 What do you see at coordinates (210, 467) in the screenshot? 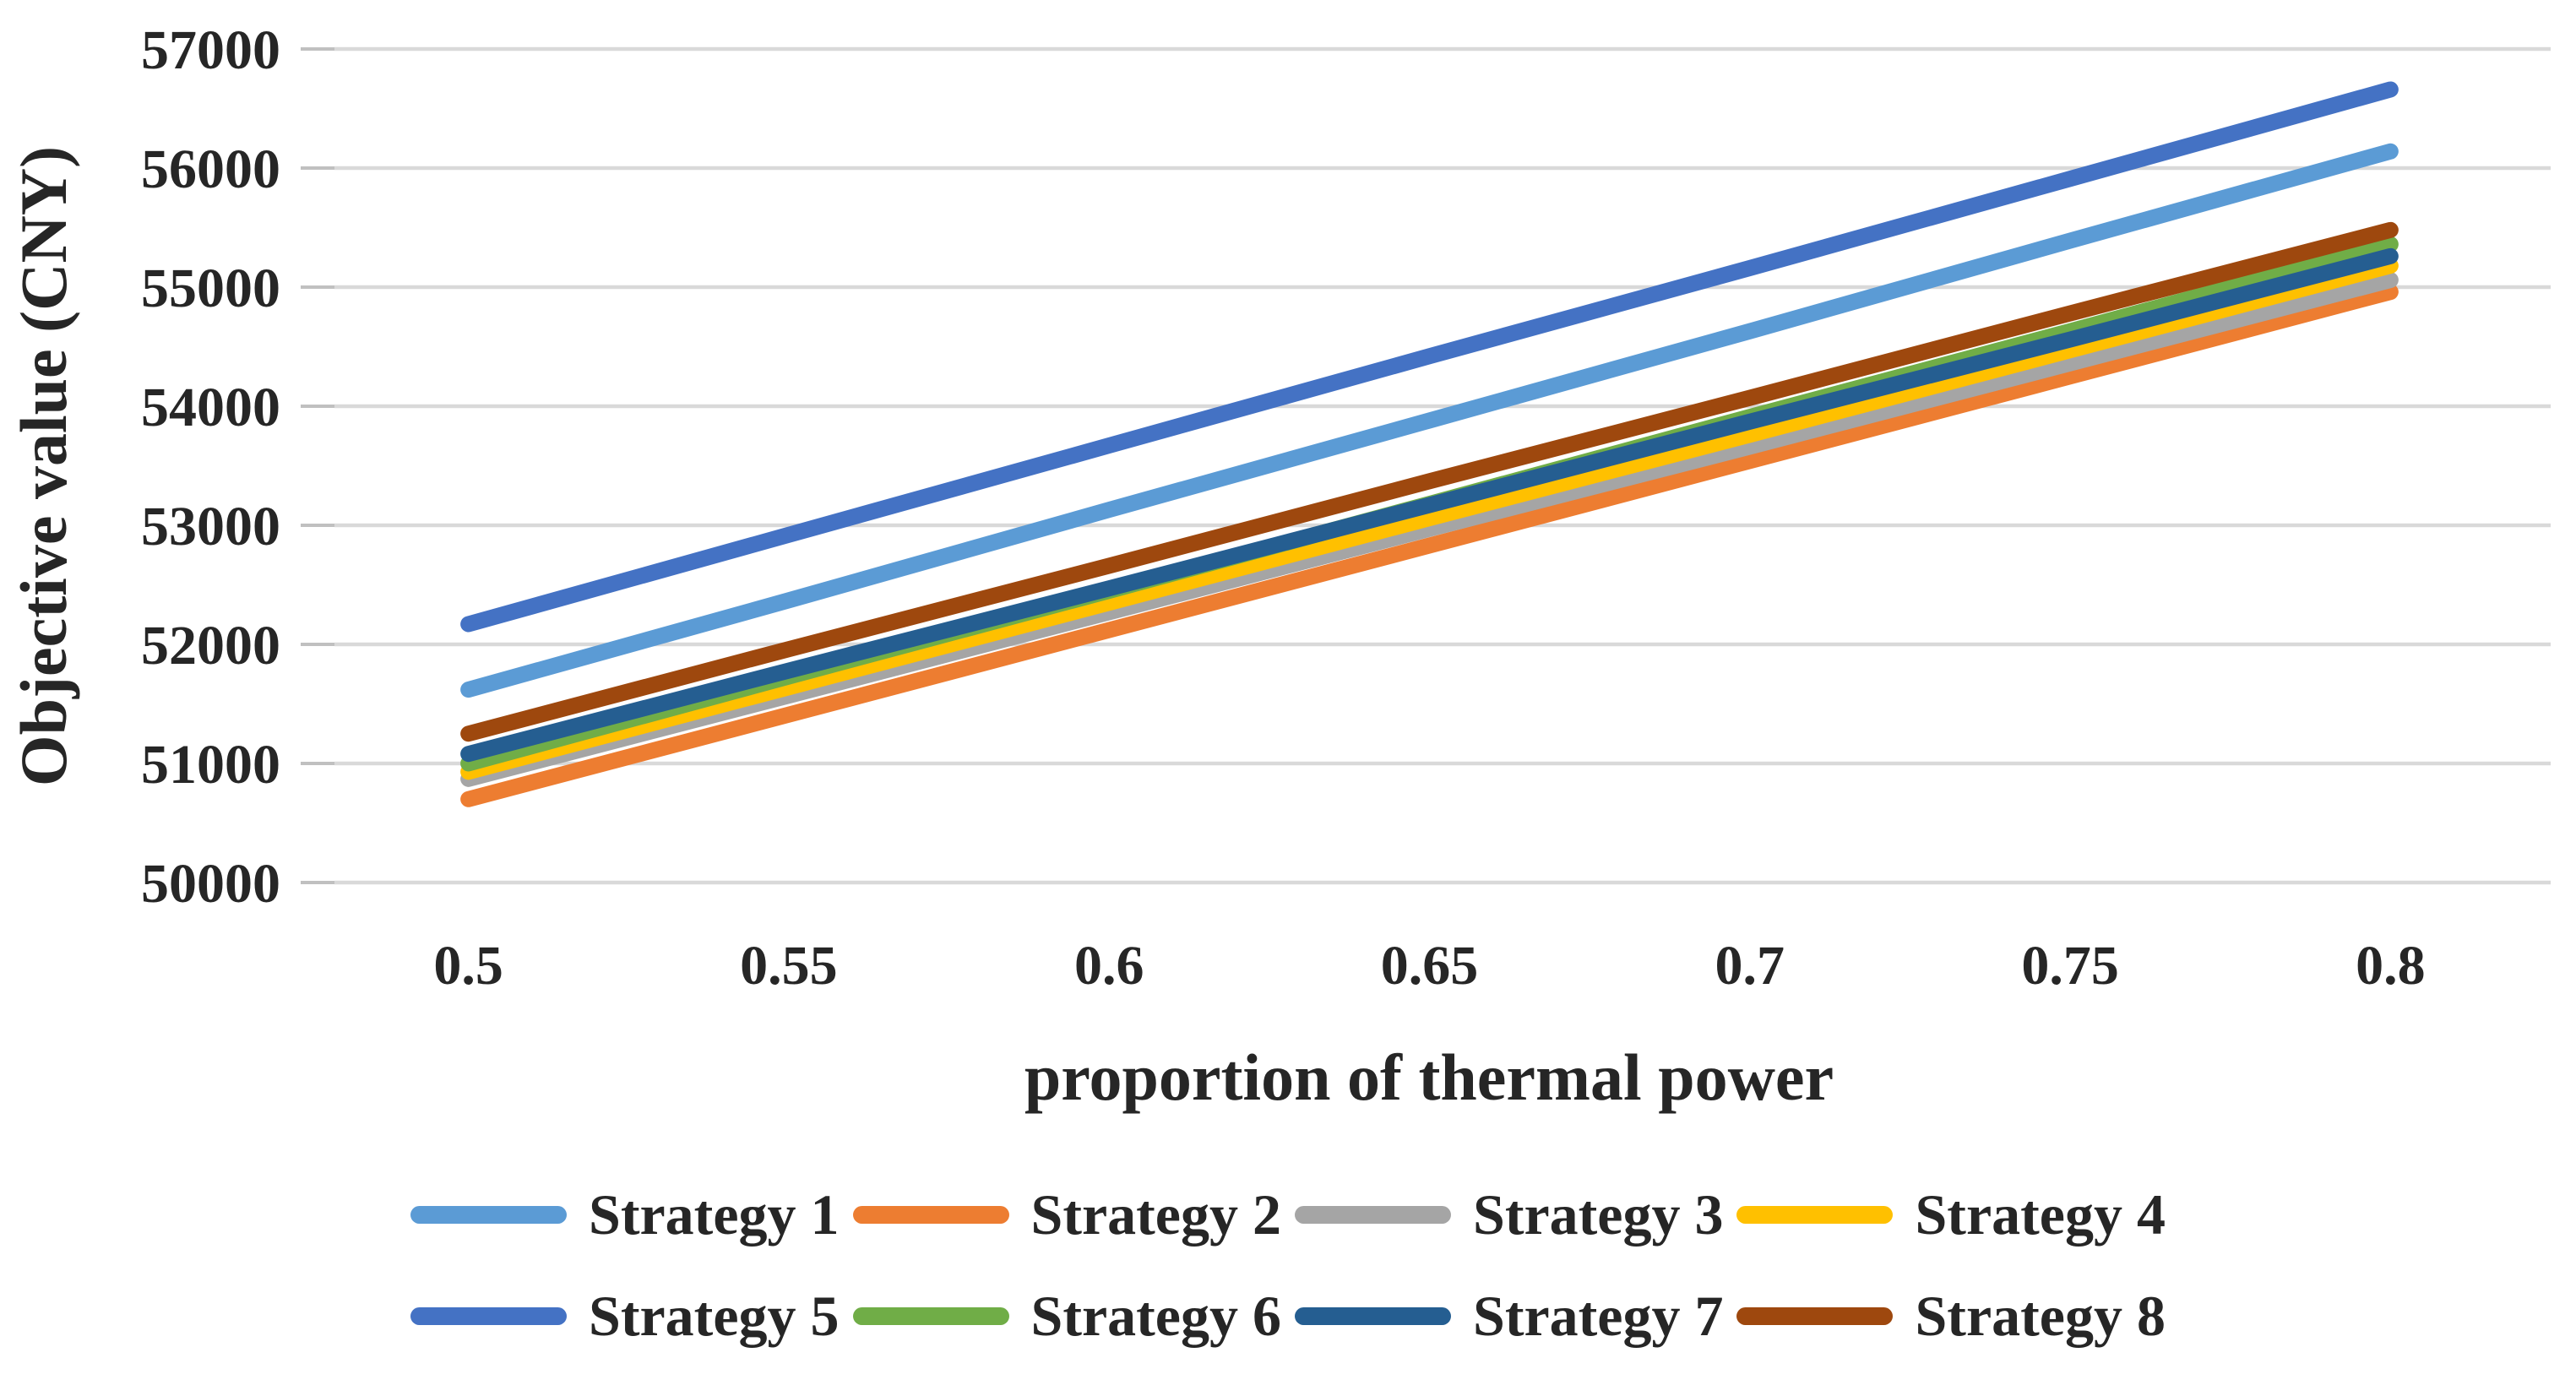
I see `y-tick-labels: 50000 51000 52000 53000 54000 55000 56000 57000` at bounding box center [210, 467].